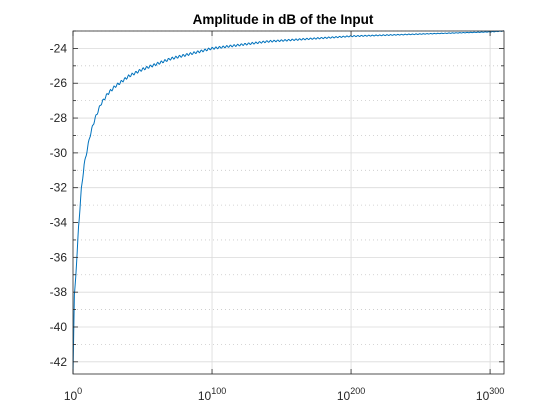  I want to click on y-tick-label: -24, so click(59, 48).